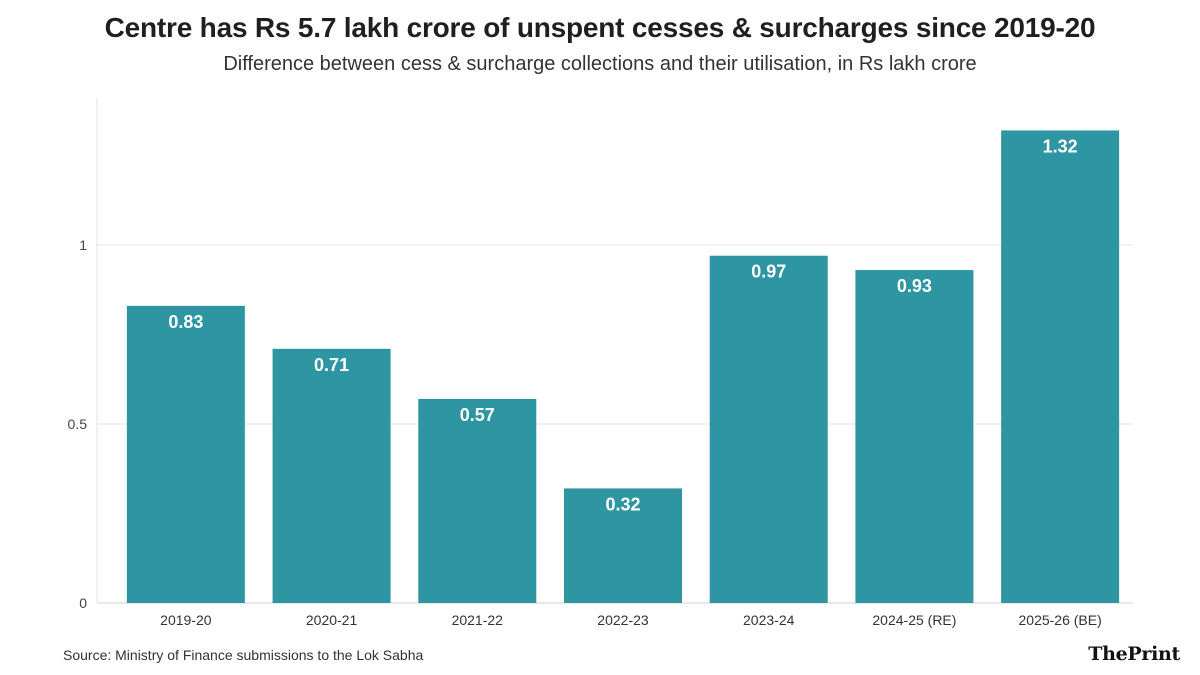  Describe the element at coordinates (83, 245) in the screenshot. I see `y-tick-label: 1` at that location.